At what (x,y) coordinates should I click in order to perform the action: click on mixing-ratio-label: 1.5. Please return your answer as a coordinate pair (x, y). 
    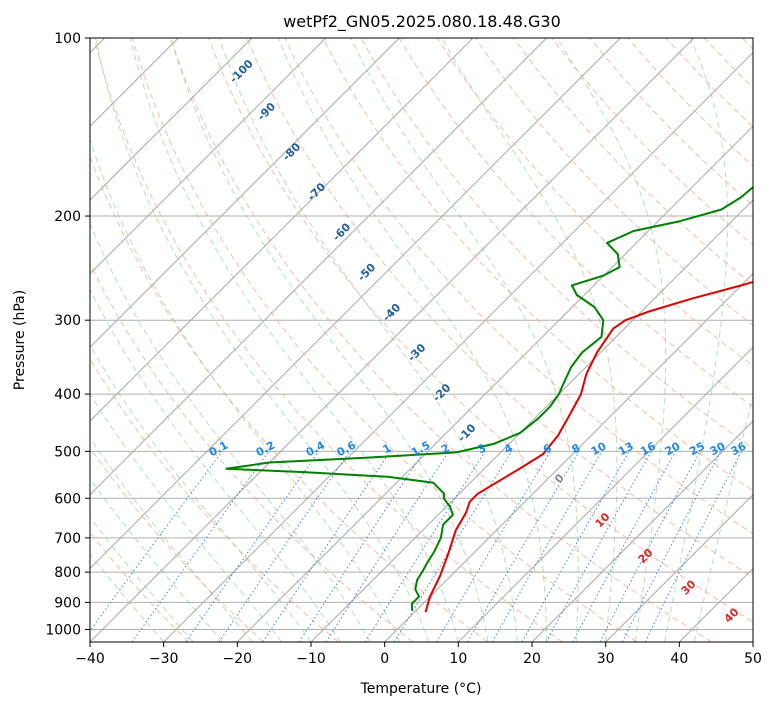
    Looking at the image, I should click on (420, 449).